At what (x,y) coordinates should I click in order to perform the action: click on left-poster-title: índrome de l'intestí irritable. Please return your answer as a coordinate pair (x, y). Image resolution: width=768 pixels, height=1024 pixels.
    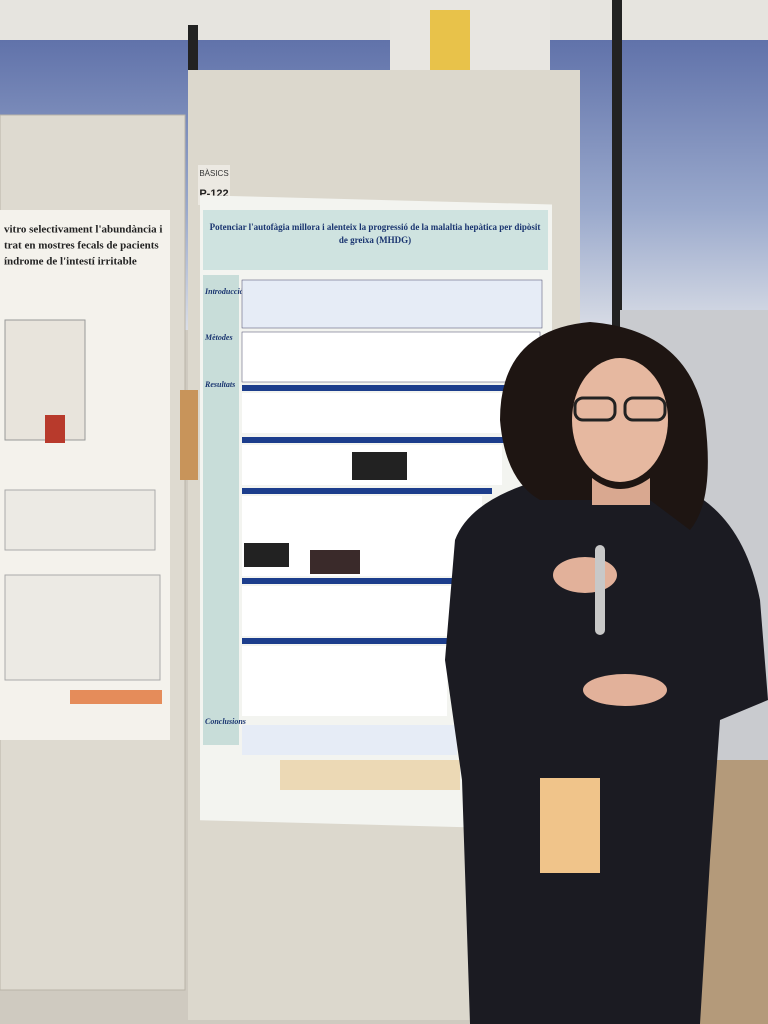
    Looking at the image, I should click on (70, 262).